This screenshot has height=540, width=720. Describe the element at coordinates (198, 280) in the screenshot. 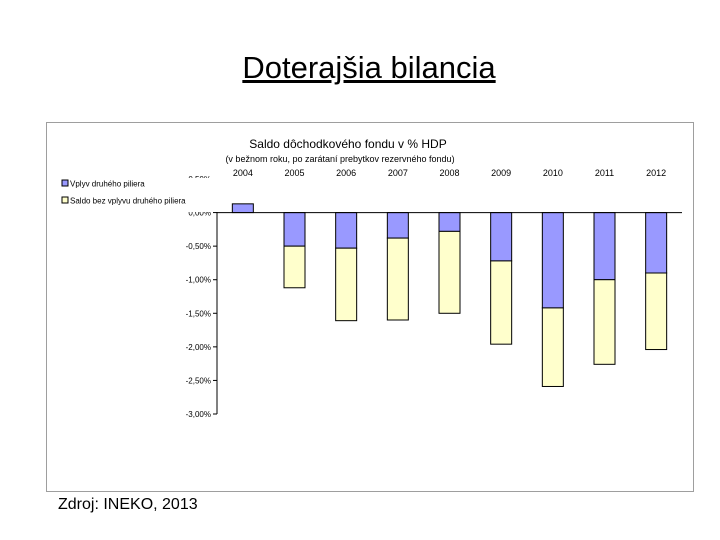

I see `y-tick-label: -1,00%` at that location.